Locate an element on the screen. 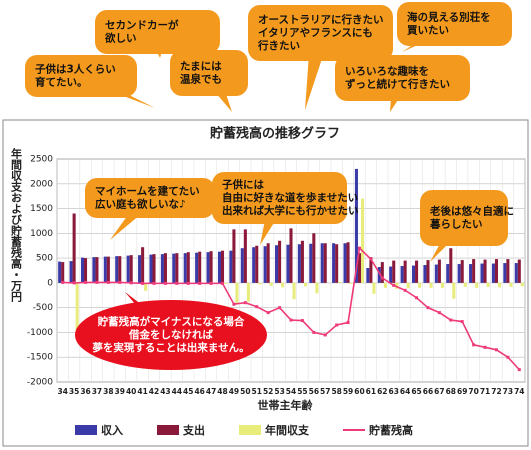 The image size is (531, 450). x-tick-label: 70 is located at coordinates (473, 391).